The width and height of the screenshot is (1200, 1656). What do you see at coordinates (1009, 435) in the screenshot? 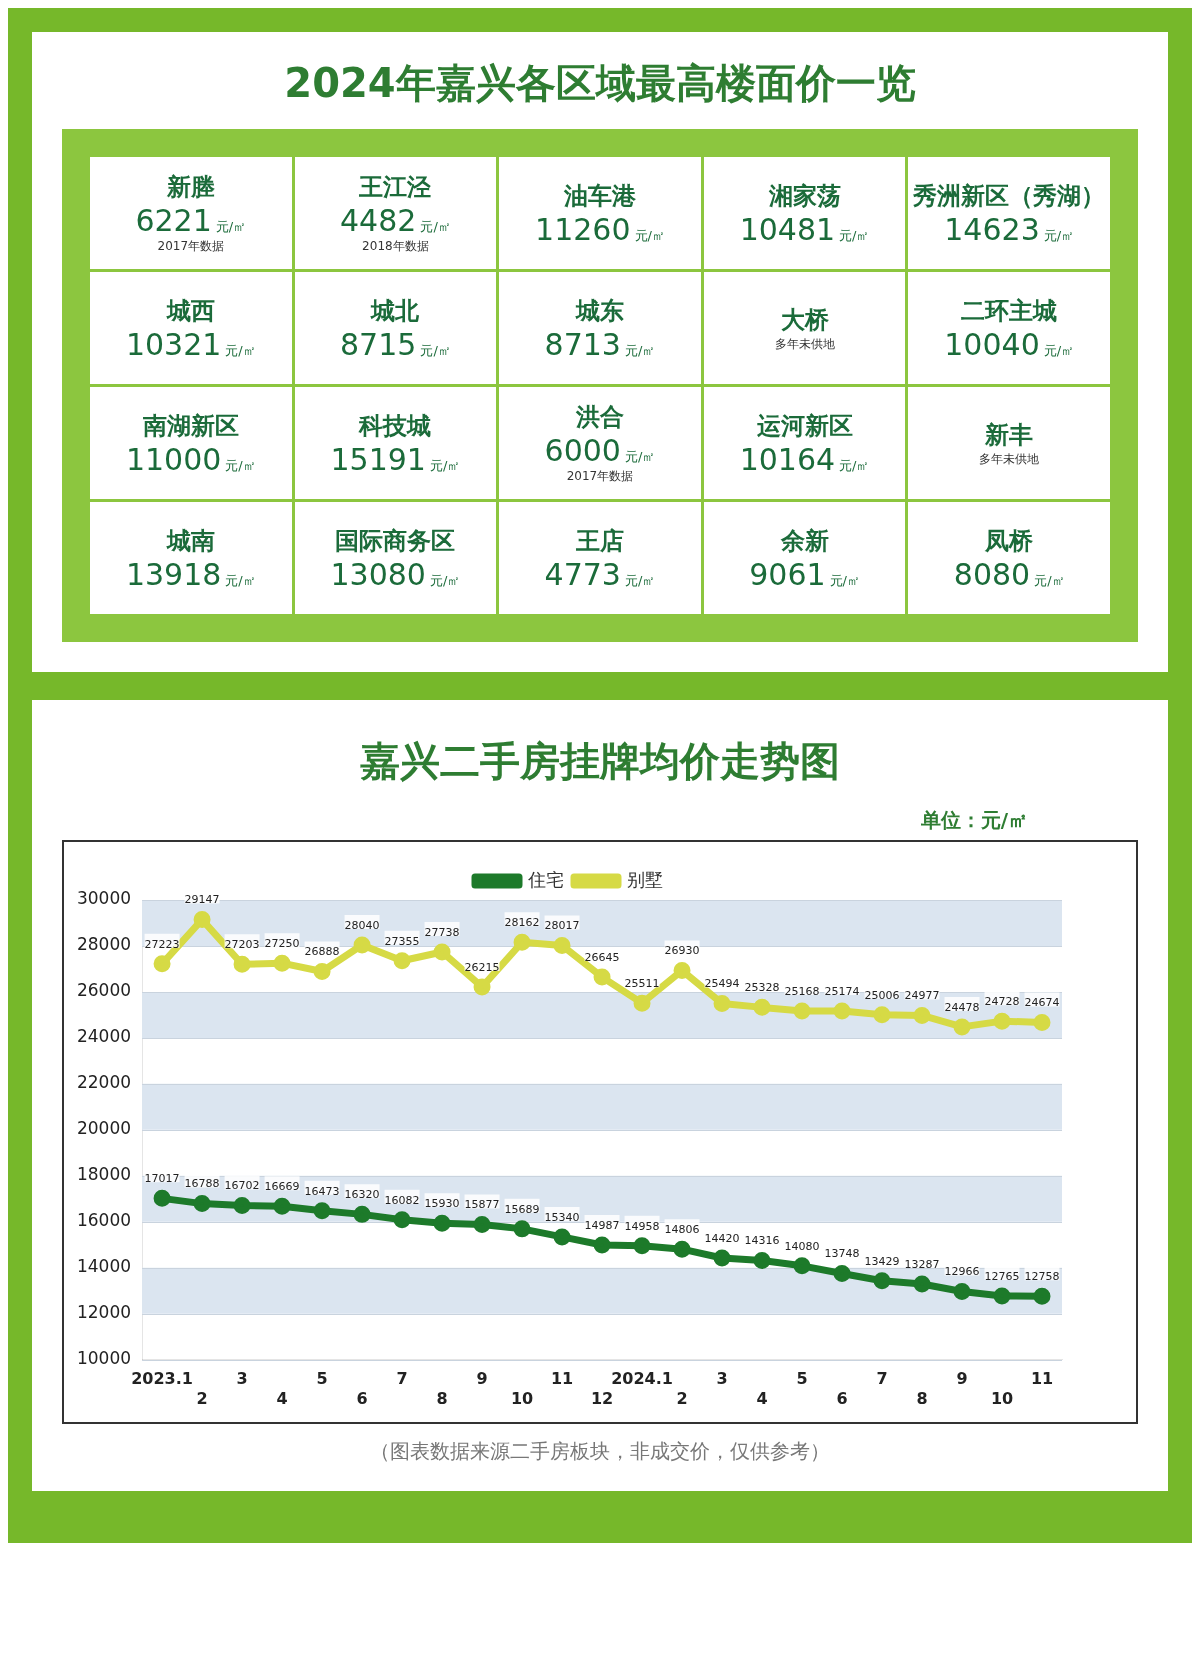
I see `category-label: 新丰` at bounding box center [1009, 435].